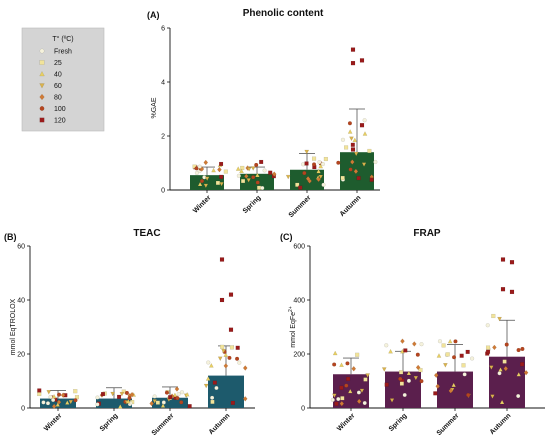  What do you see at coordinates (63, 52) in the screenshot?
I see `legend-label-fresh: Fresh` at bounding box center [63, 52].